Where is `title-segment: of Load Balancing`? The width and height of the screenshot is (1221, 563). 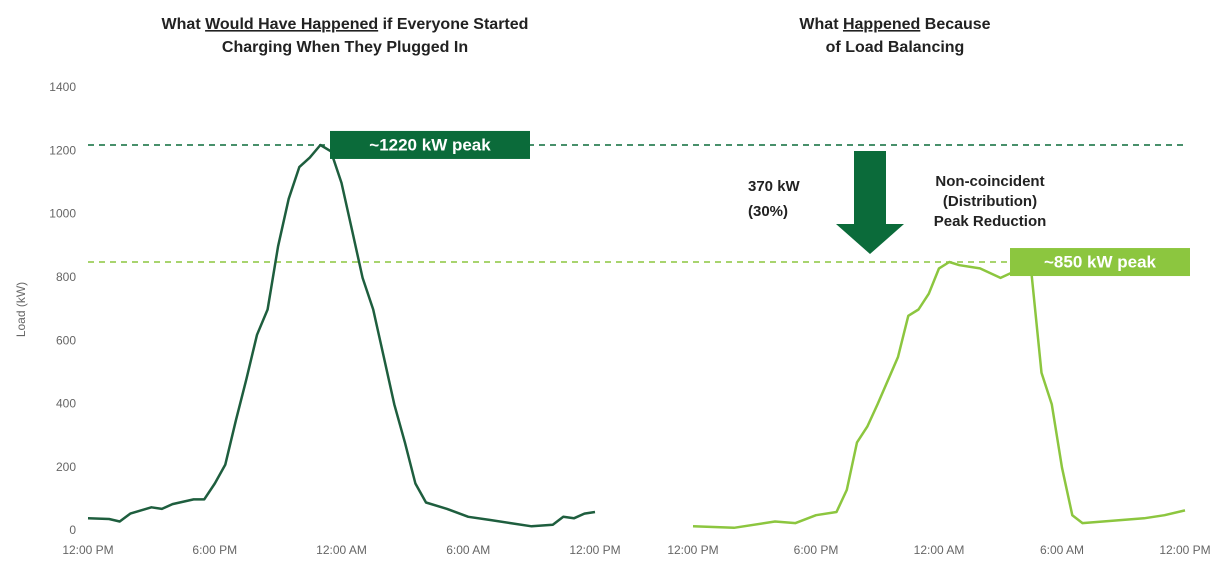 title-segment: of Load Balancing is located at coordinates (895, 47).